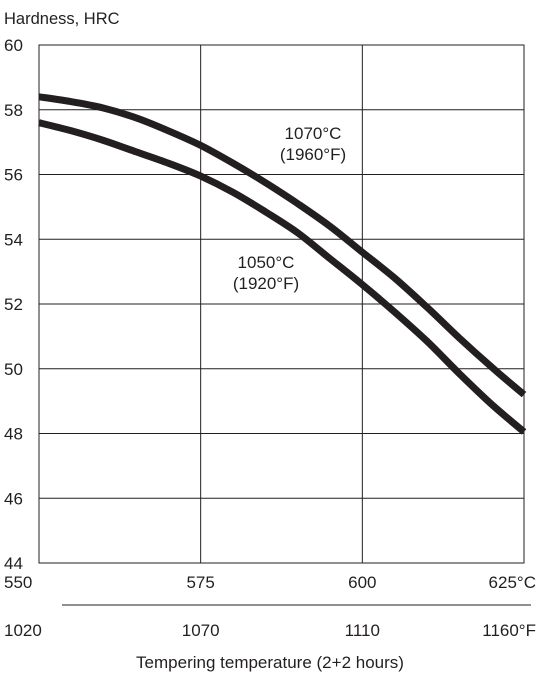  Describe the element at coordinates (13, 434) in the screenshot. I see `y-tick-label: 48` at that location.